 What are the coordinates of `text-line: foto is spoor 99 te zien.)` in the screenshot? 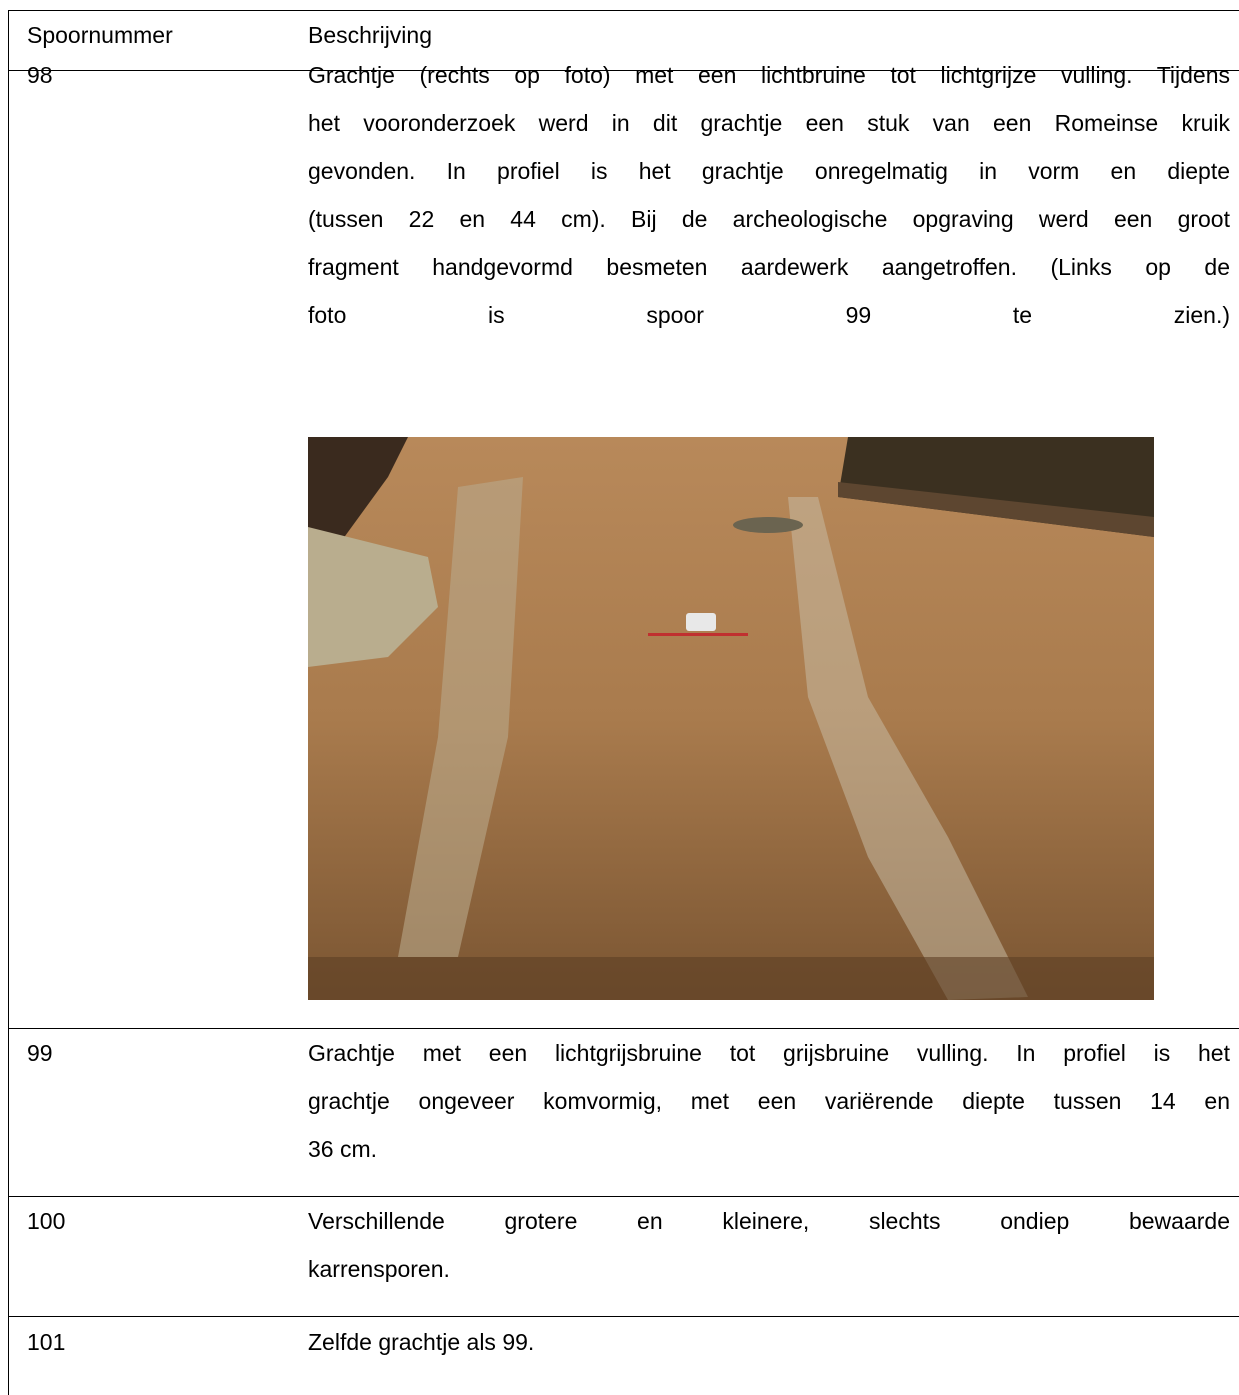 It's located at (769, 315).